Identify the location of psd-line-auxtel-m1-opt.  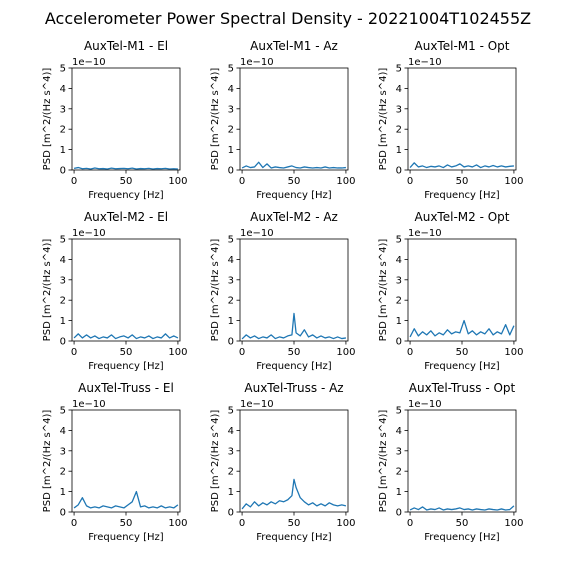
(461, 165).